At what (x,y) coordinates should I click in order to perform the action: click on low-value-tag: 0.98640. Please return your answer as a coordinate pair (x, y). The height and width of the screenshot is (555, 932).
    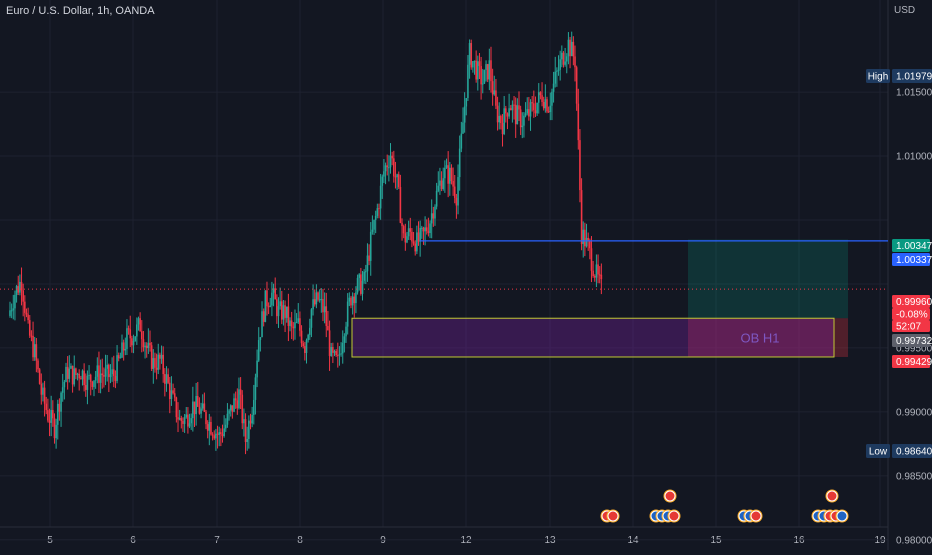
    Looking at the image, I should click on (912, 451).